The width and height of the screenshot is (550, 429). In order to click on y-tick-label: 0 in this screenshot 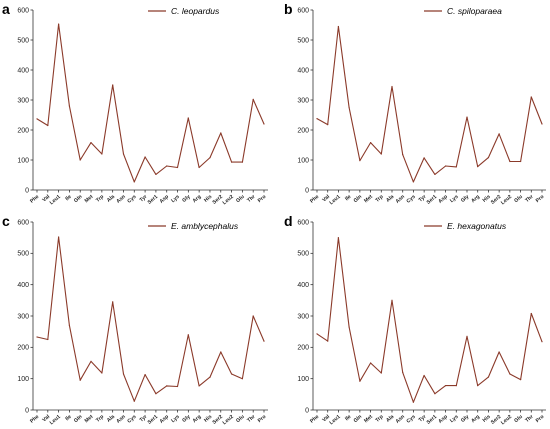, I will do `click(27, 190)`.